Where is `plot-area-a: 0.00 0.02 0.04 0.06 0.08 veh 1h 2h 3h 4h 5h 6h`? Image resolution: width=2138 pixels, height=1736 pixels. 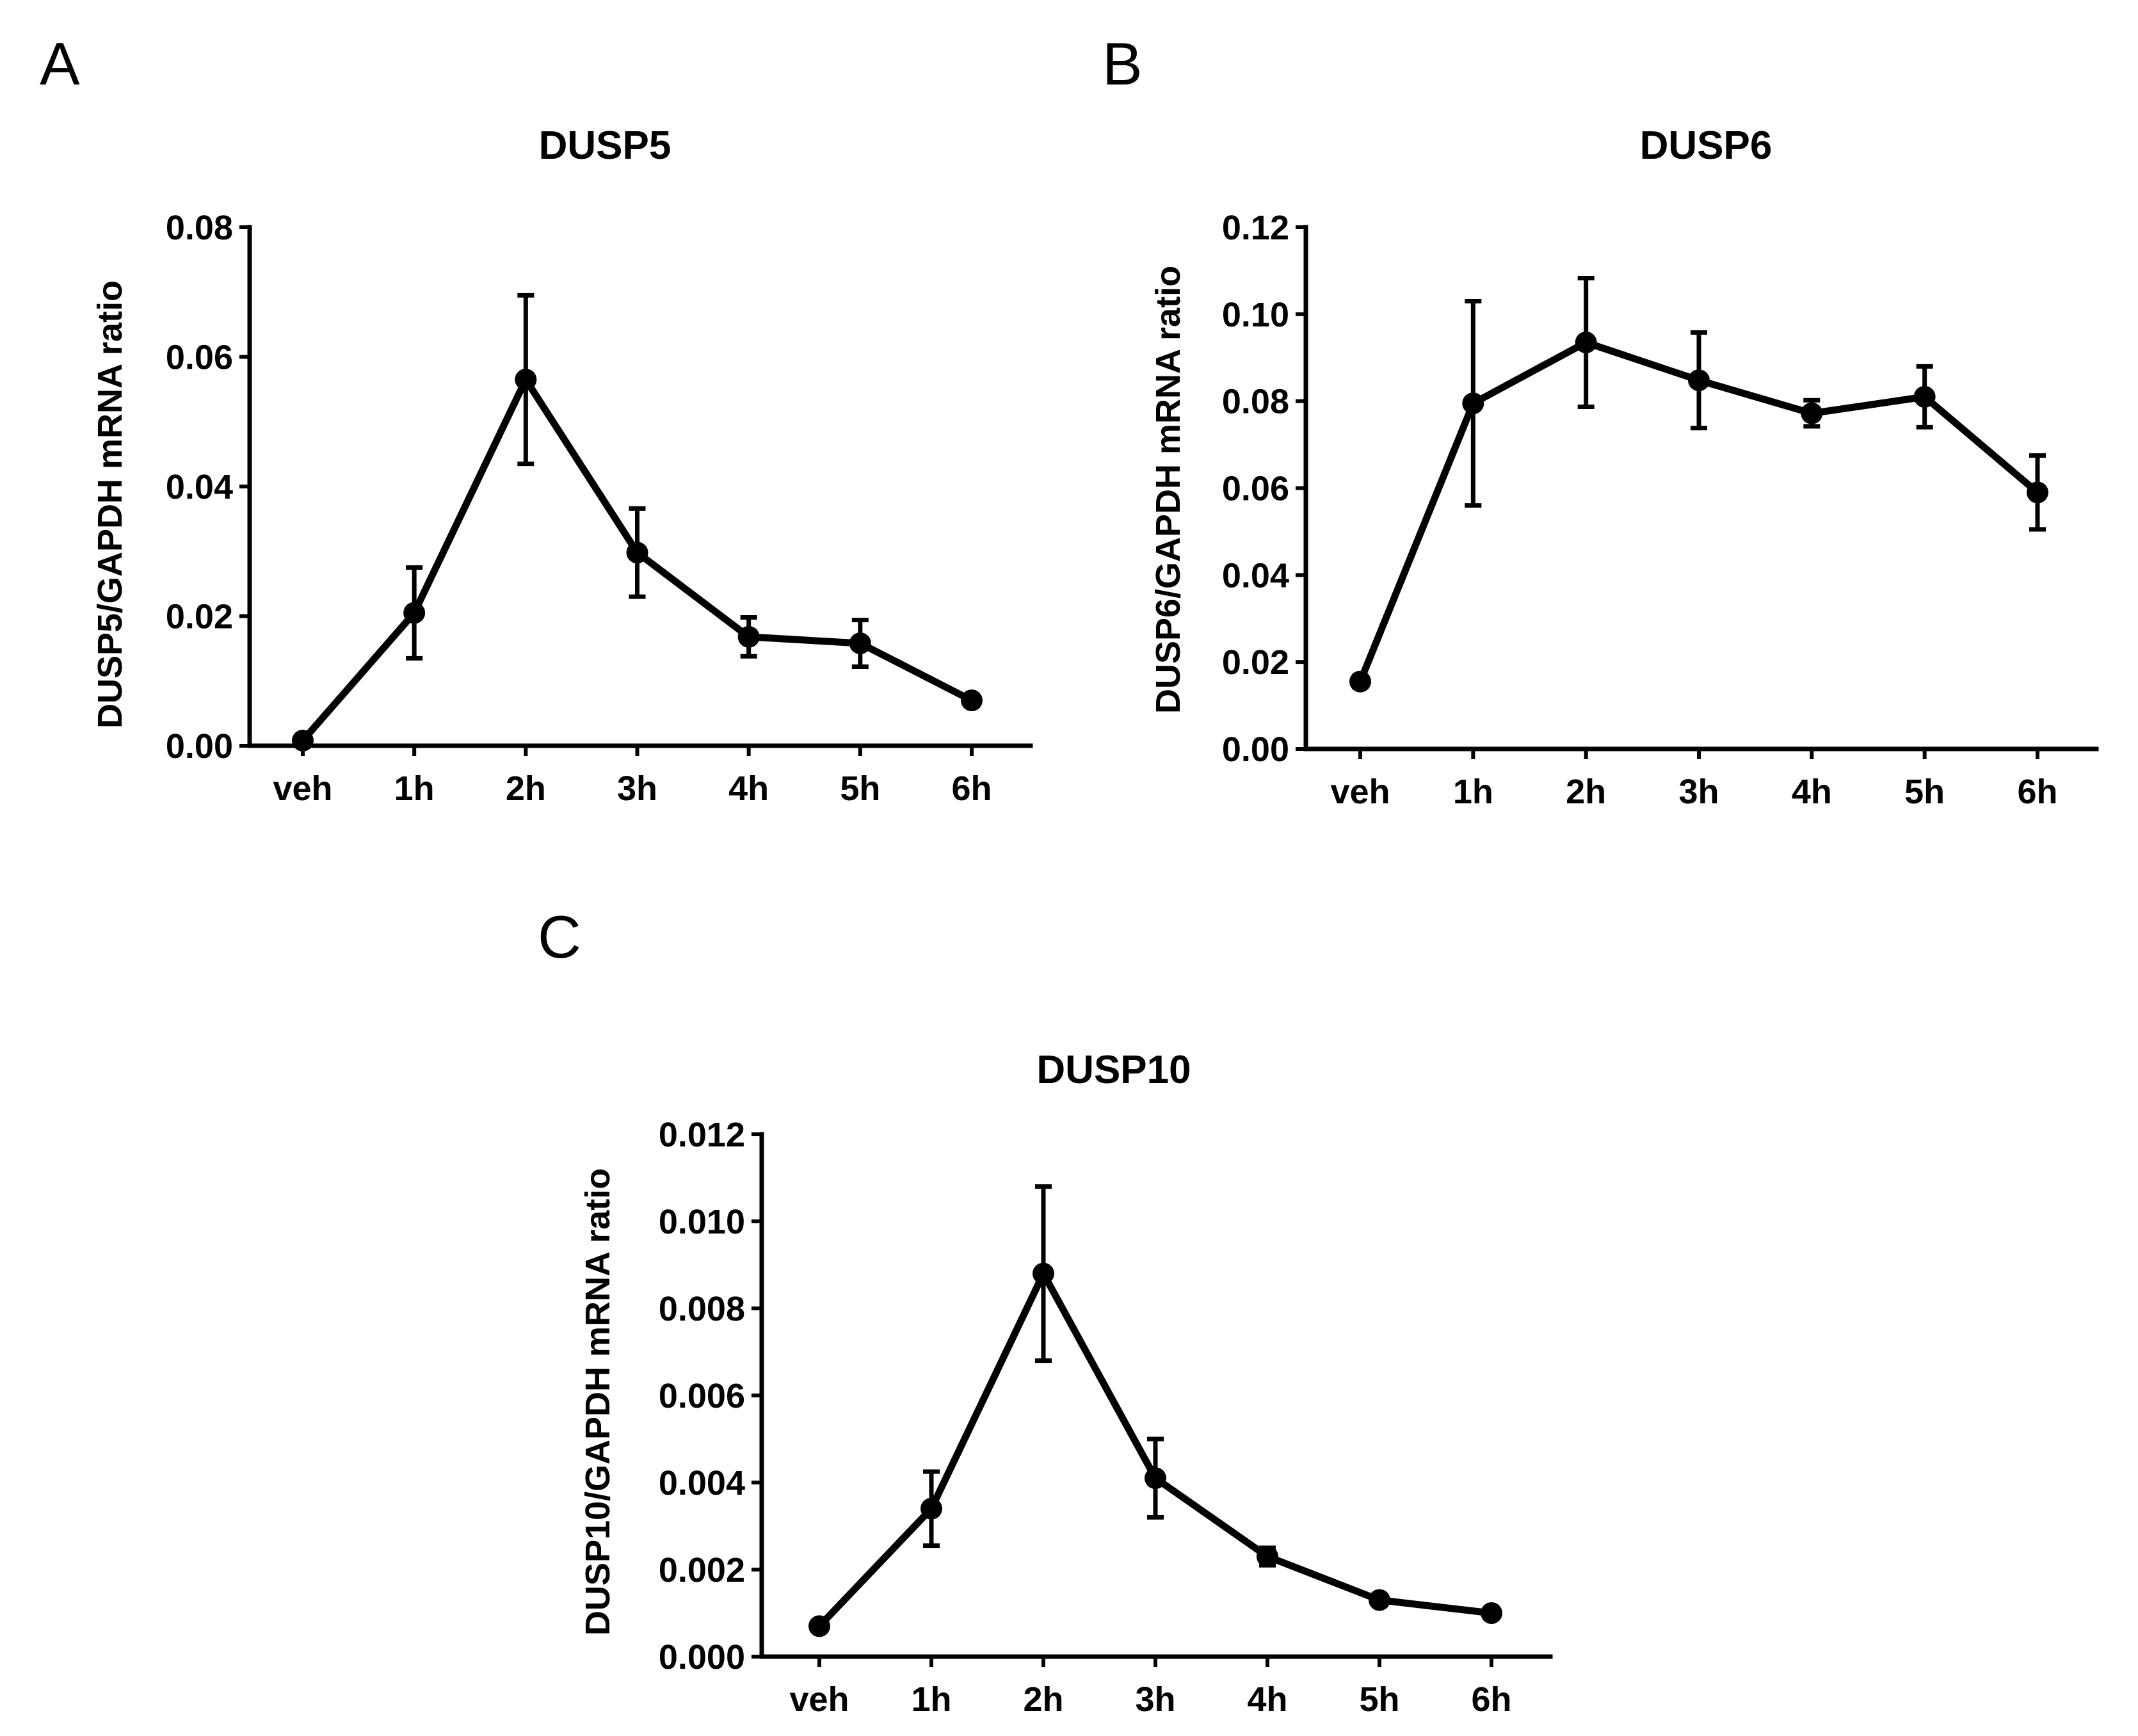
plot-area-a: 0.00 0.02 0.04 0.06 0.08 veh 1h 2h 3h 4h 5h 6h is located at coordinates (600, 508).